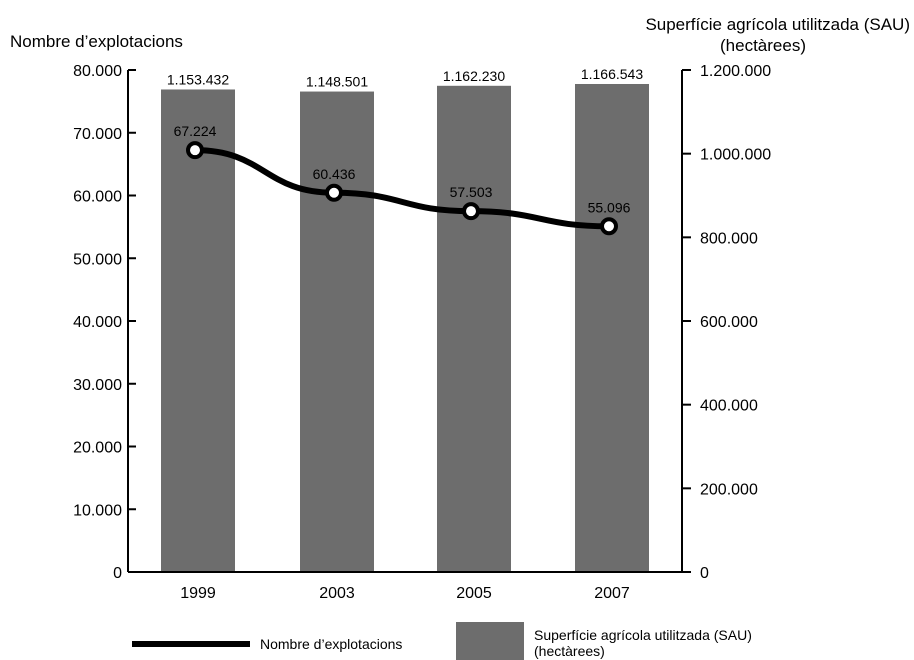 Image resolution: width=914 pixels, height=660 pixels. Describe the element at coordinates (777, 24) in the screenshot. I see `right-axis-title-line1: Superfície agrícola utilitzada (SAU)` at that location.